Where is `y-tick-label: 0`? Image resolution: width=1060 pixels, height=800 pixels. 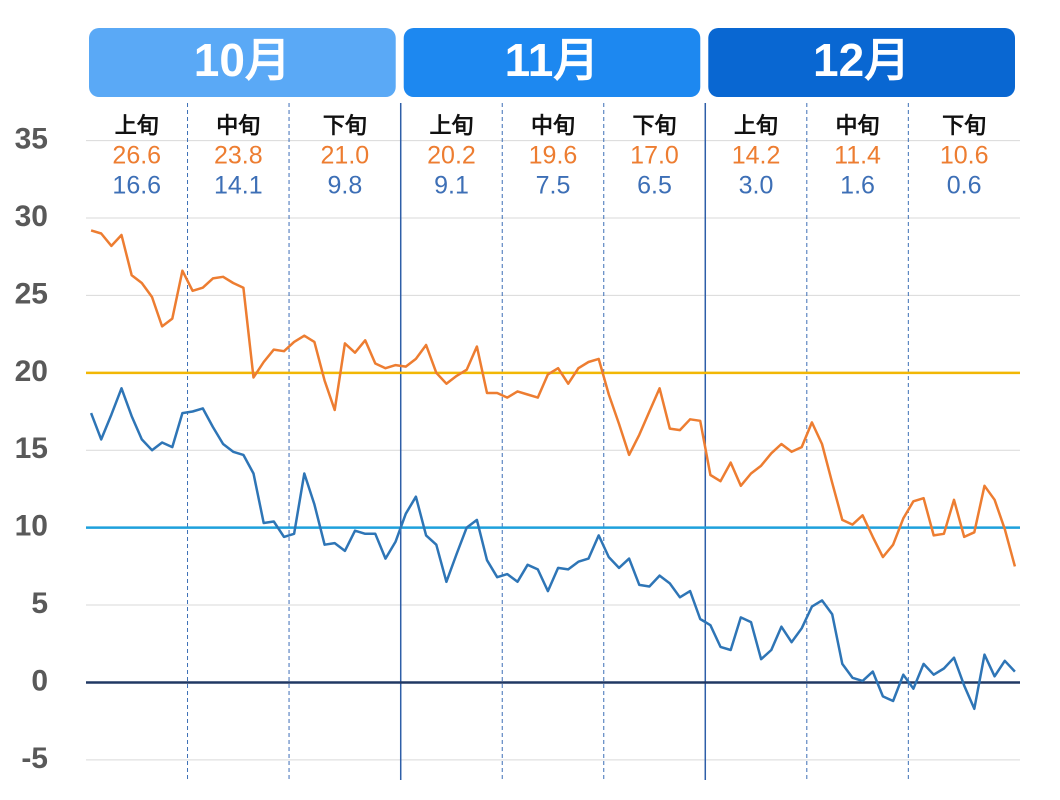
y-tick-label: 0 is located at coordinates (39, 680).